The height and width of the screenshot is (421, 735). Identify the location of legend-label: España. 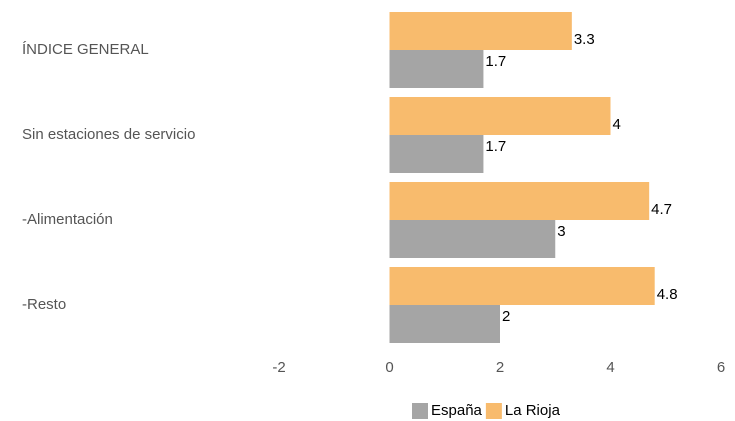
(457, 410).